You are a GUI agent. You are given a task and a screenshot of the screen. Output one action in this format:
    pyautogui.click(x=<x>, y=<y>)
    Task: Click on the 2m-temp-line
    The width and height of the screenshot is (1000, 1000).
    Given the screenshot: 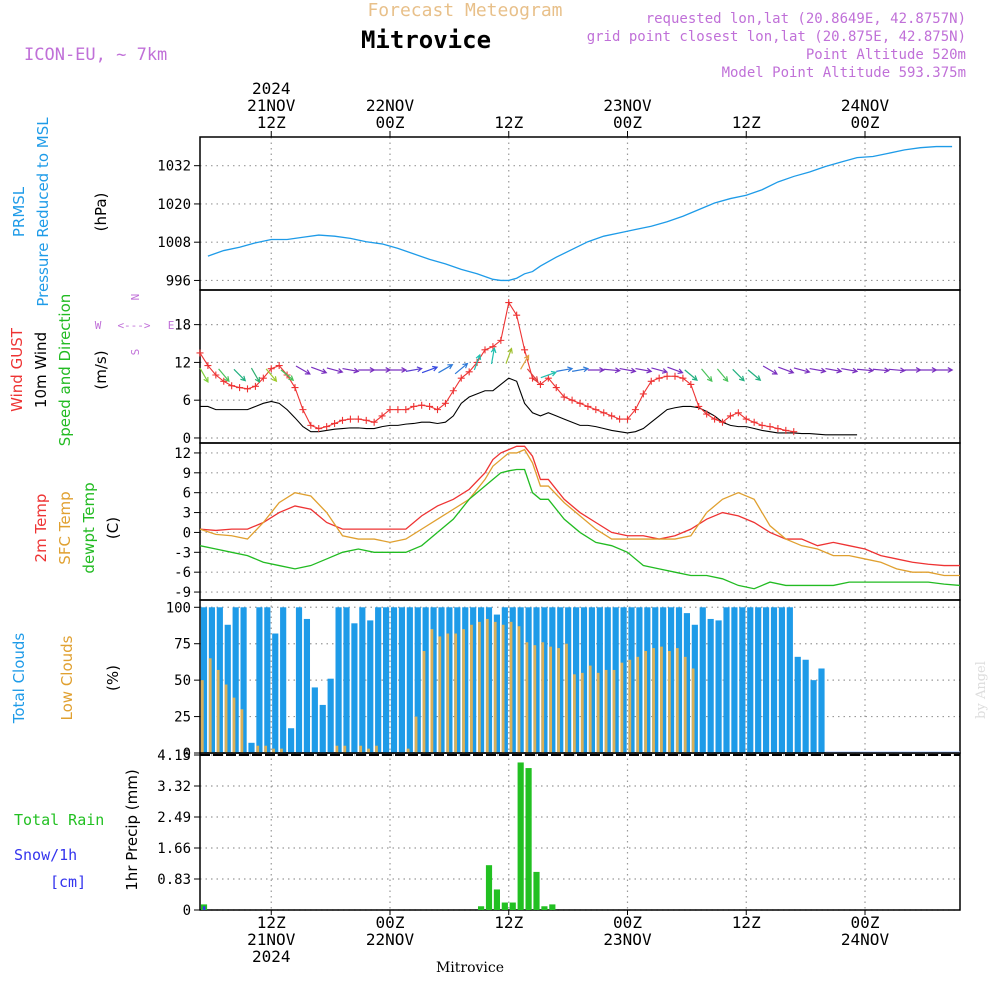 What is the action you would take?
    pyautogui.click(x=579, y=506)
    